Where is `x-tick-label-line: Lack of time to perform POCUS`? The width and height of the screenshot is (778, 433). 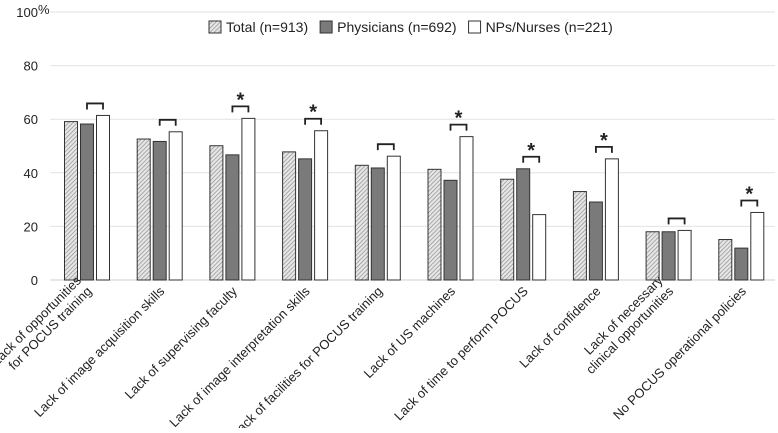
x-tick-label-line: Lack of time to perform POCUS is located at coordinates (461, 353).